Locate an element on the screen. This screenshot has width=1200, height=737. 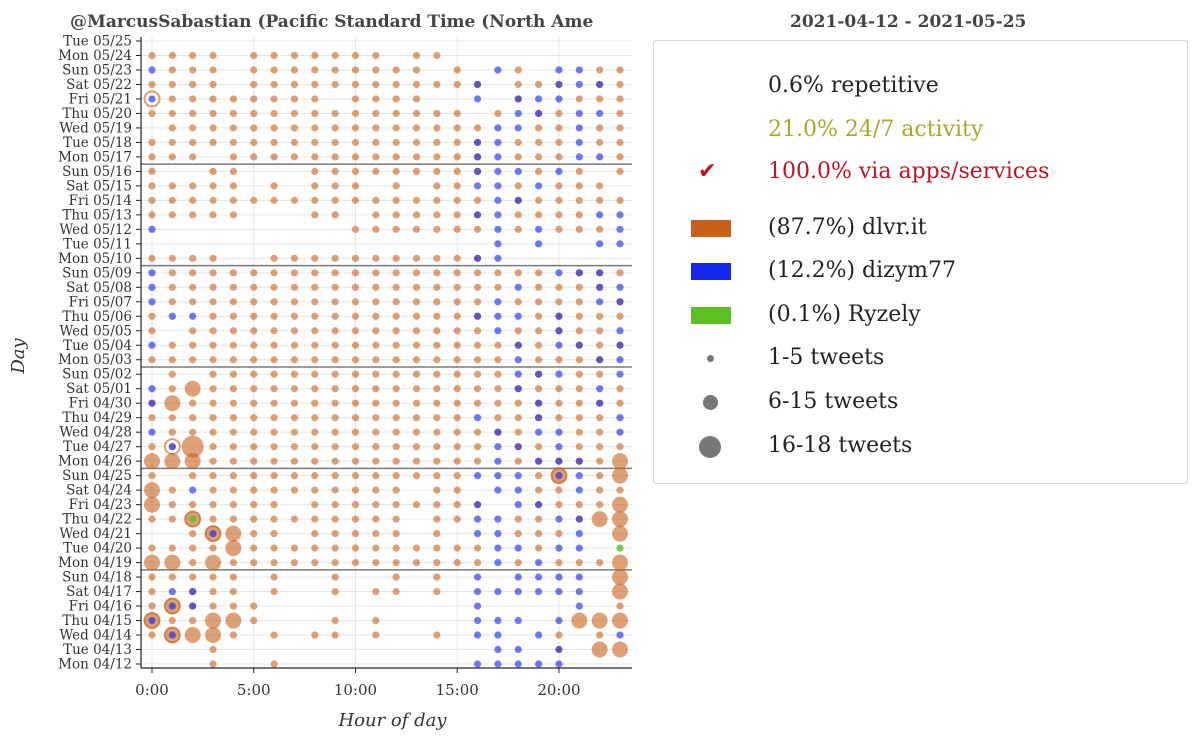
y-tick-label: Sat 04/24 is located at coordinates (99, 491).